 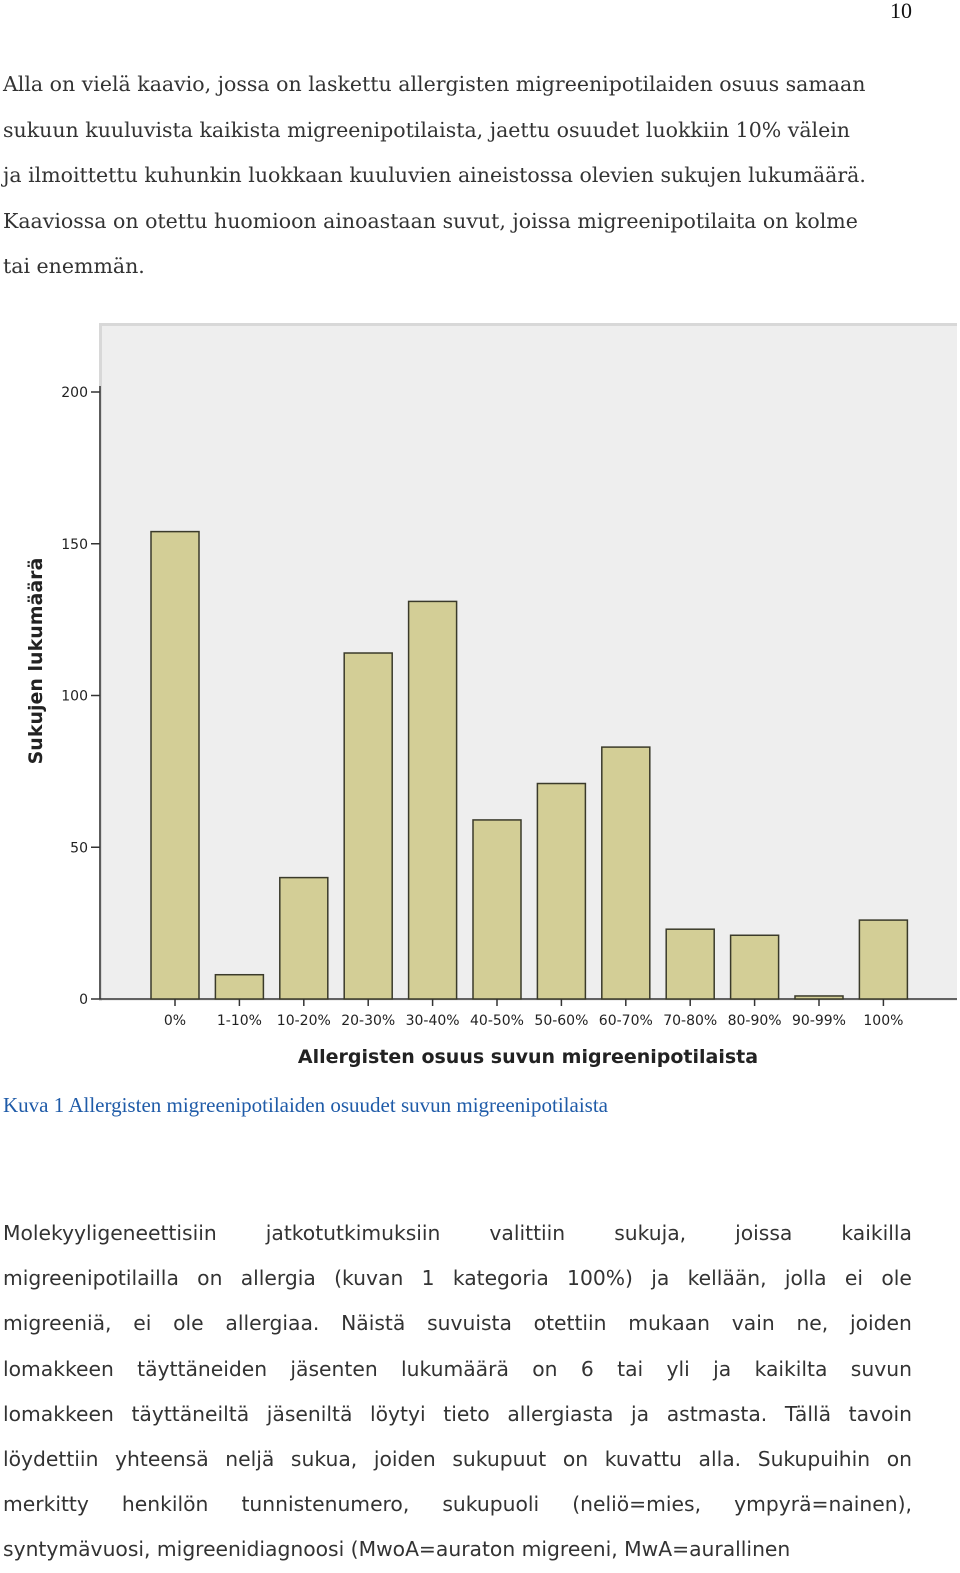 I want to click on x-tick-label: 40-50%, so click(x=497, y=1021).